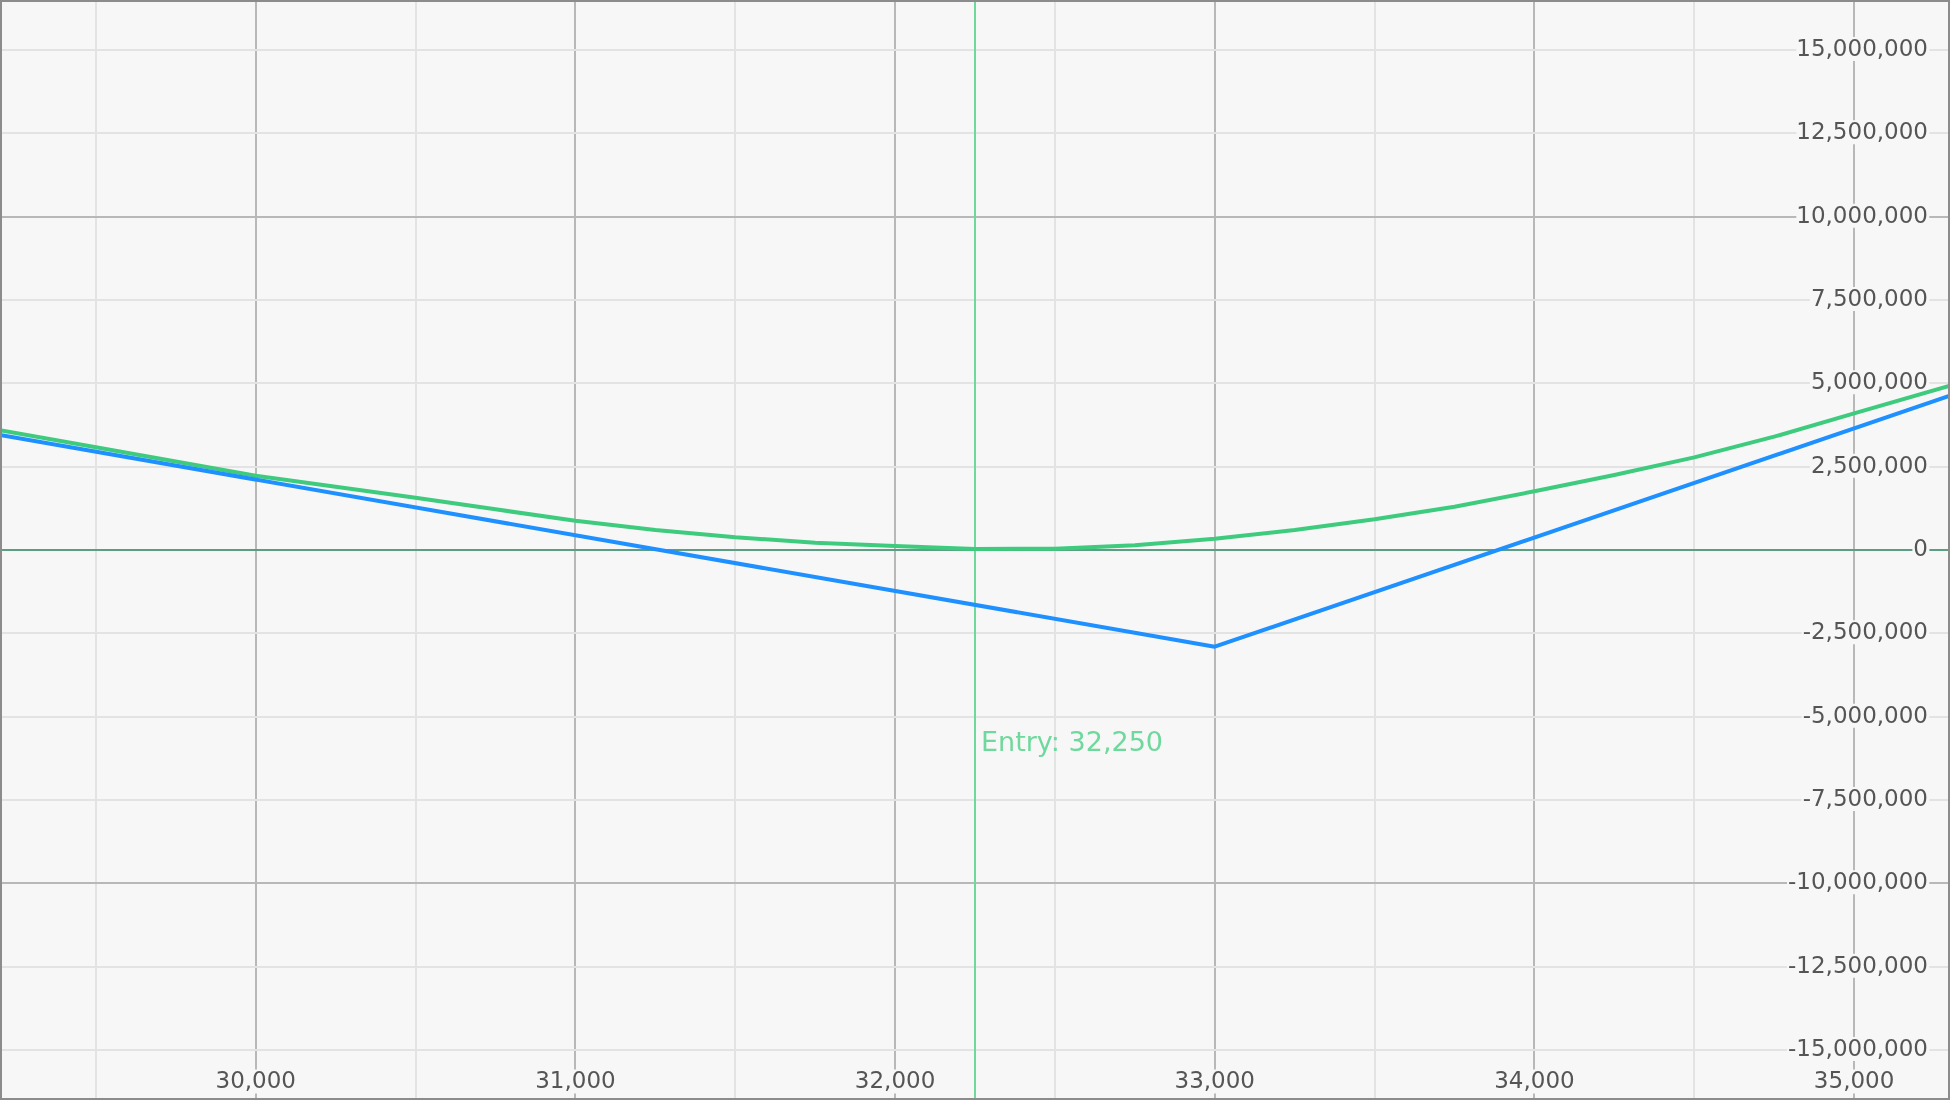  I want to click on x-tick-label: 35,000, so click(1854, 1080).